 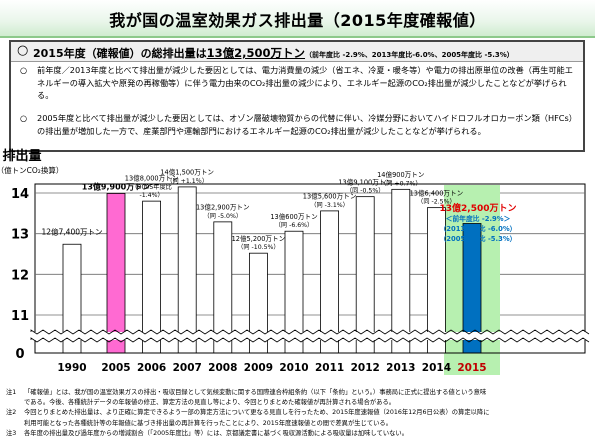 What do you see at coordinates (20, 275) in the screenshot?
I see `y-tick-label: 12` at bounding box center [20, 275].